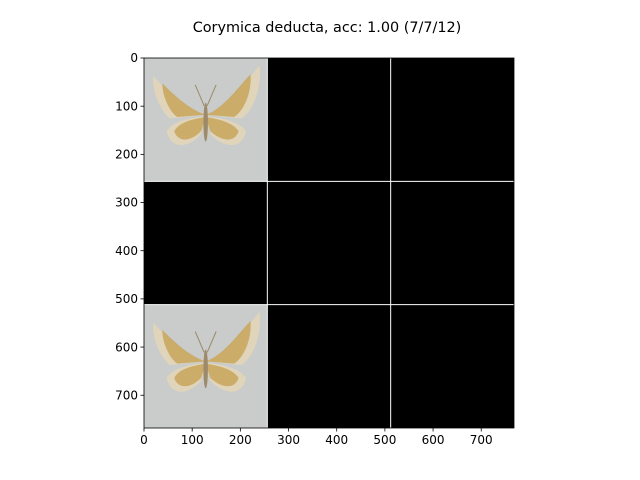 The width and height of the screenshot is (640, 480). I want to click on x-tick-label: 0, so click(144, 440).